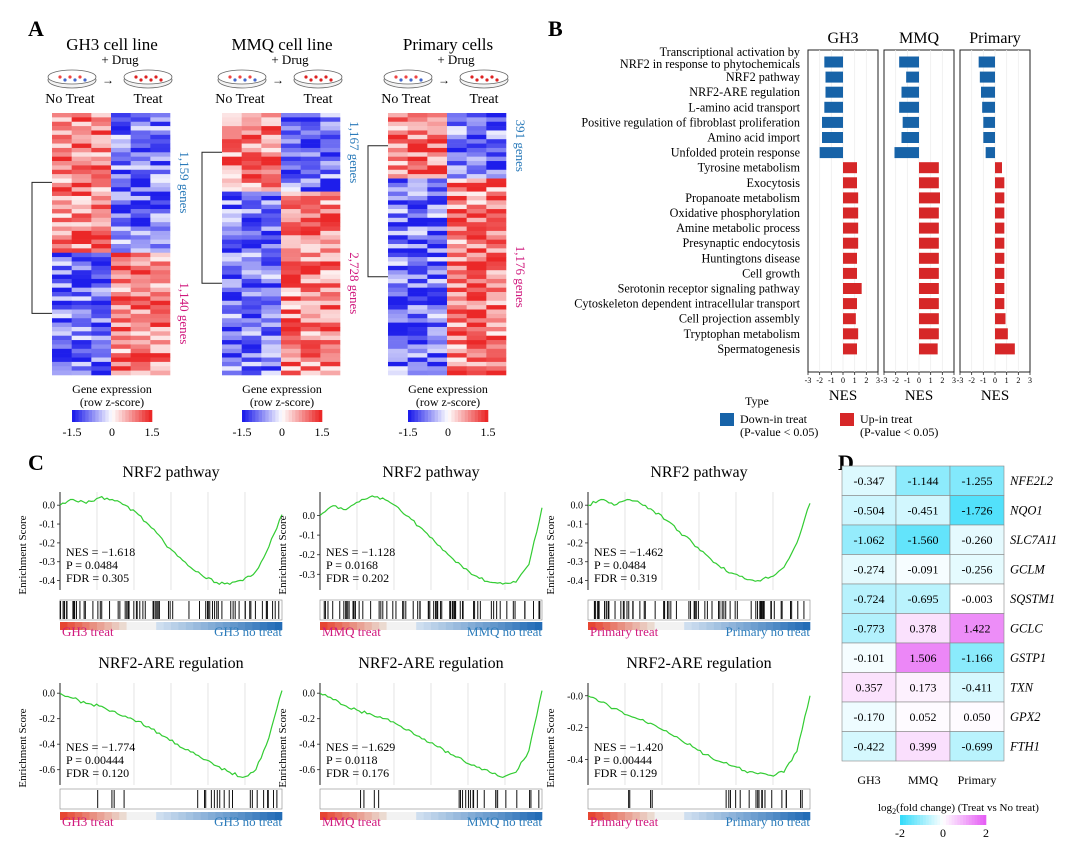 Image resolution: width=1080 pixels, height=846 pixels. Describe the element at coordinates (742, 334) in the screenshot. I see `pathway-term: Tryptophan metabolism` at that location.